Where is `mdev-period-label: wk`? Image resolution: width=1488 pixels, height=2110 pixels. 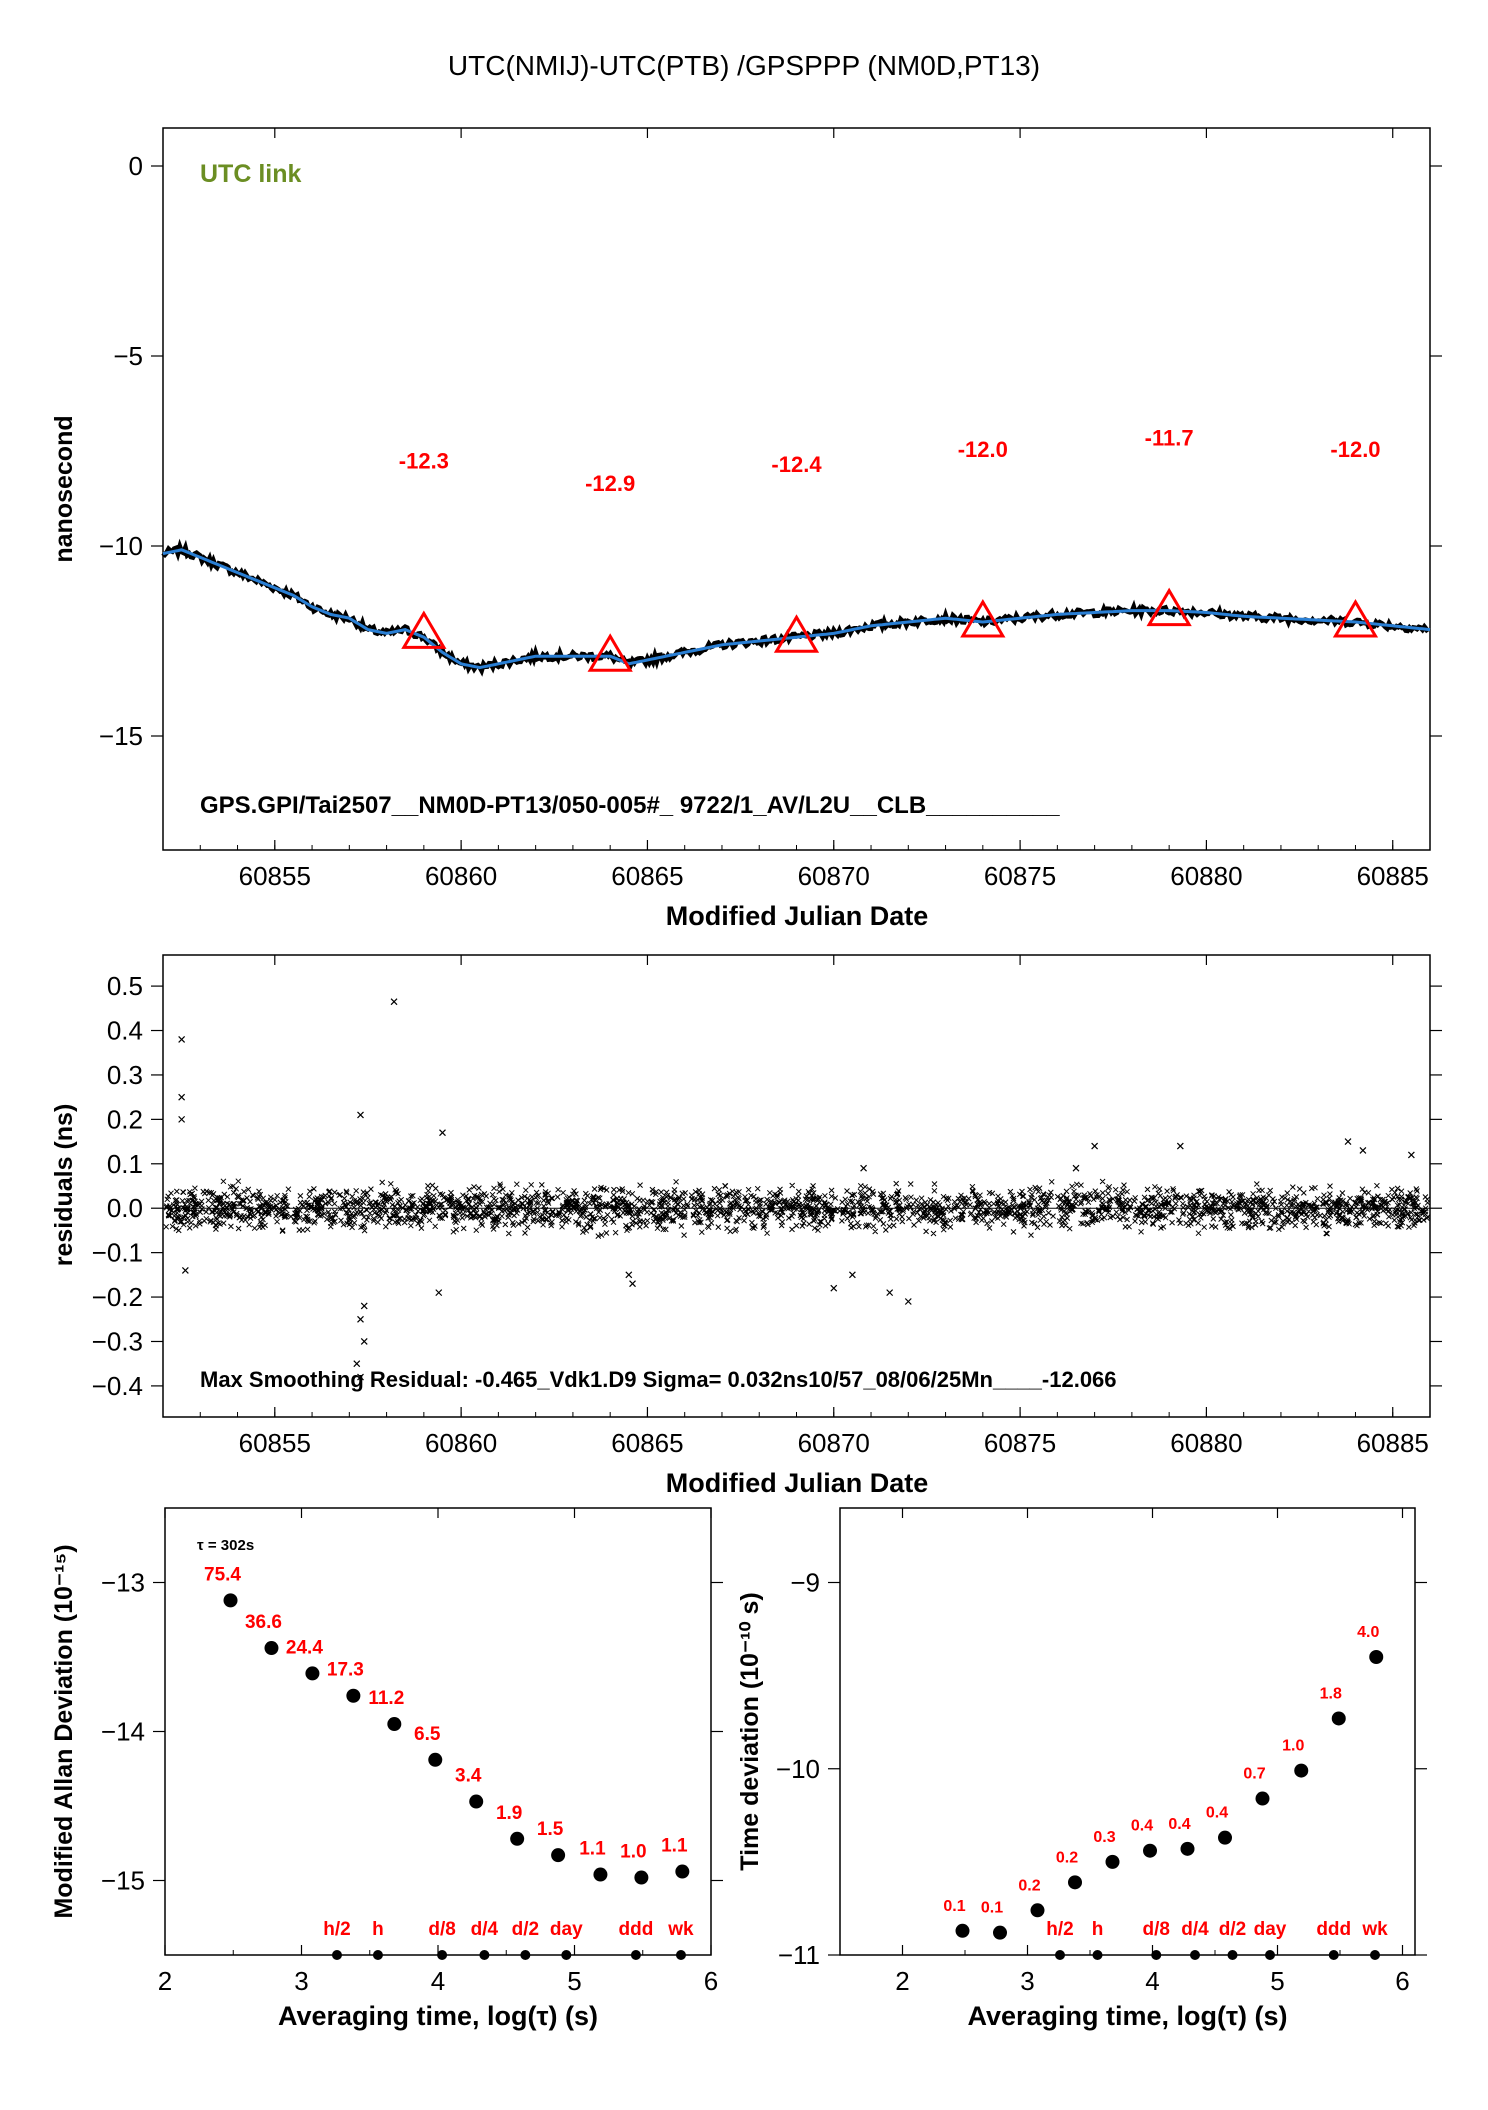
mdev-period-label: wk is located at coordinates (680, 1929).